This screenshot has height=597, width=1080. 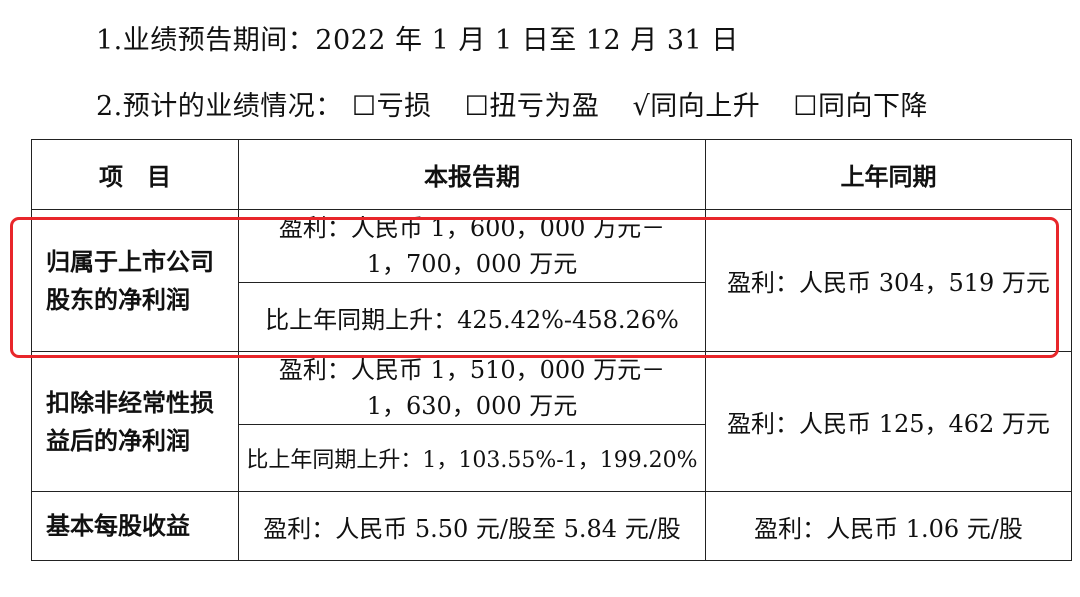 I want to click on header-current-period: 本报告期, so click(x=472, y=174).